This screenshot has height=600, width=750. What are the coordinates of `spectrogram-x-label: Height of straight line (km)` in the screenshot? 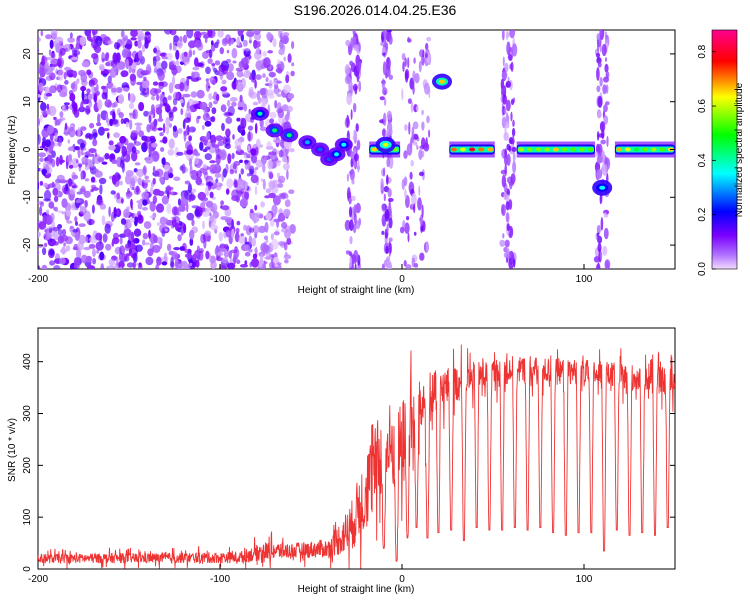 It's located at (356, 290).